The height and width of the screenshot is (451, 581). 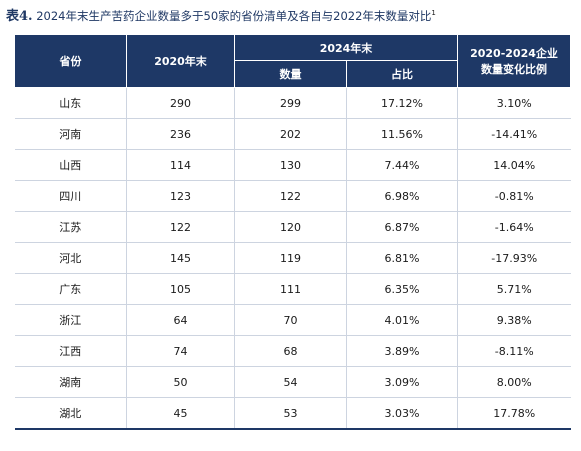 What do you see at coordinates (70, 227) in the screenshot?
I see `cell-province: 江苏` at bounding box center [70, 227].